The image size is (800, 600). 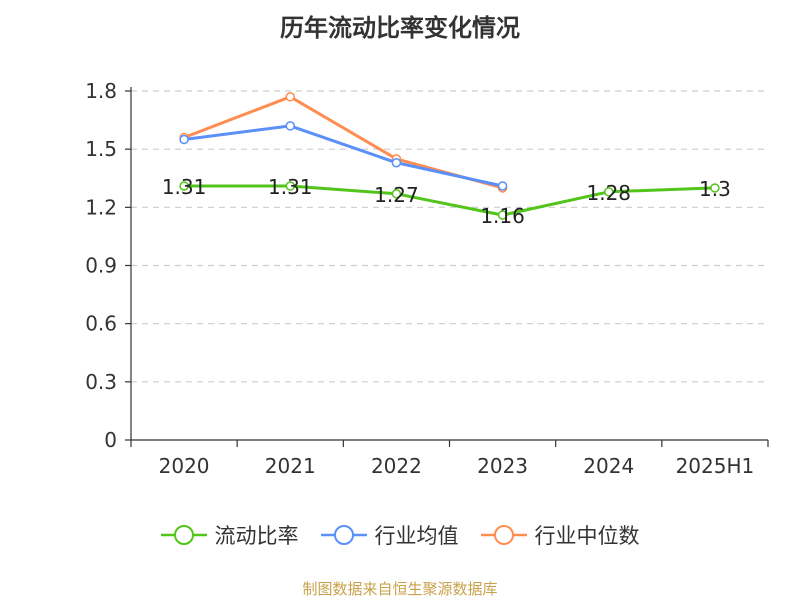 What do you see at coordinates (608, 466) in the screenshot?
I see `x-tick-label: 2024` at bounding box center [608, 466].